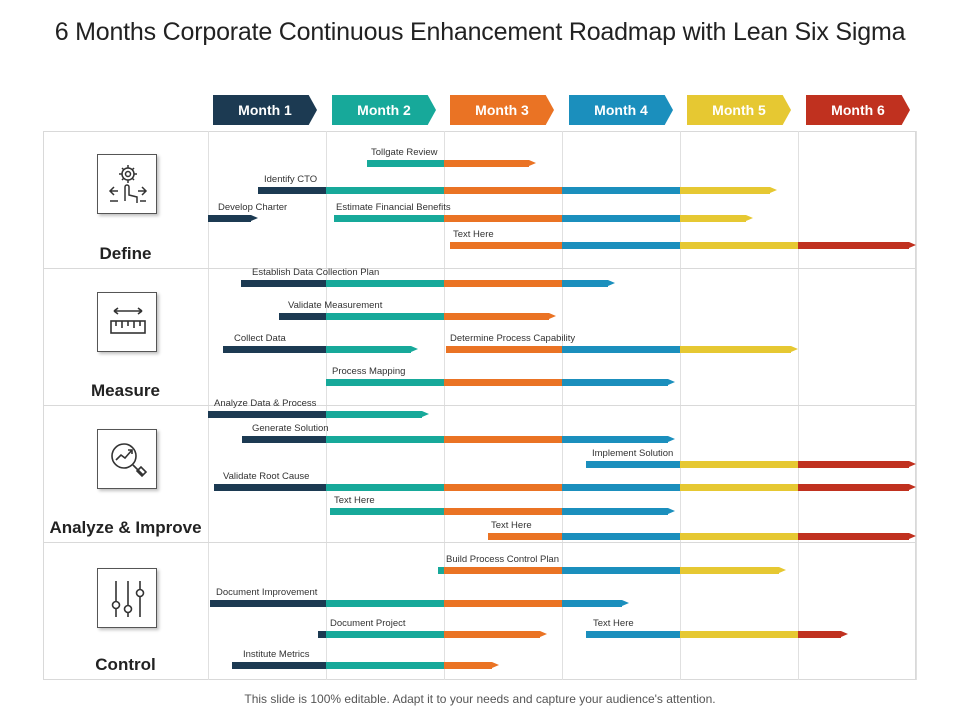 The width and height of the screenshot is (960, 720). Describe the element at coordinates (404, 152) in the screenshot. I see `task-label: Tollgate Review` at that location.